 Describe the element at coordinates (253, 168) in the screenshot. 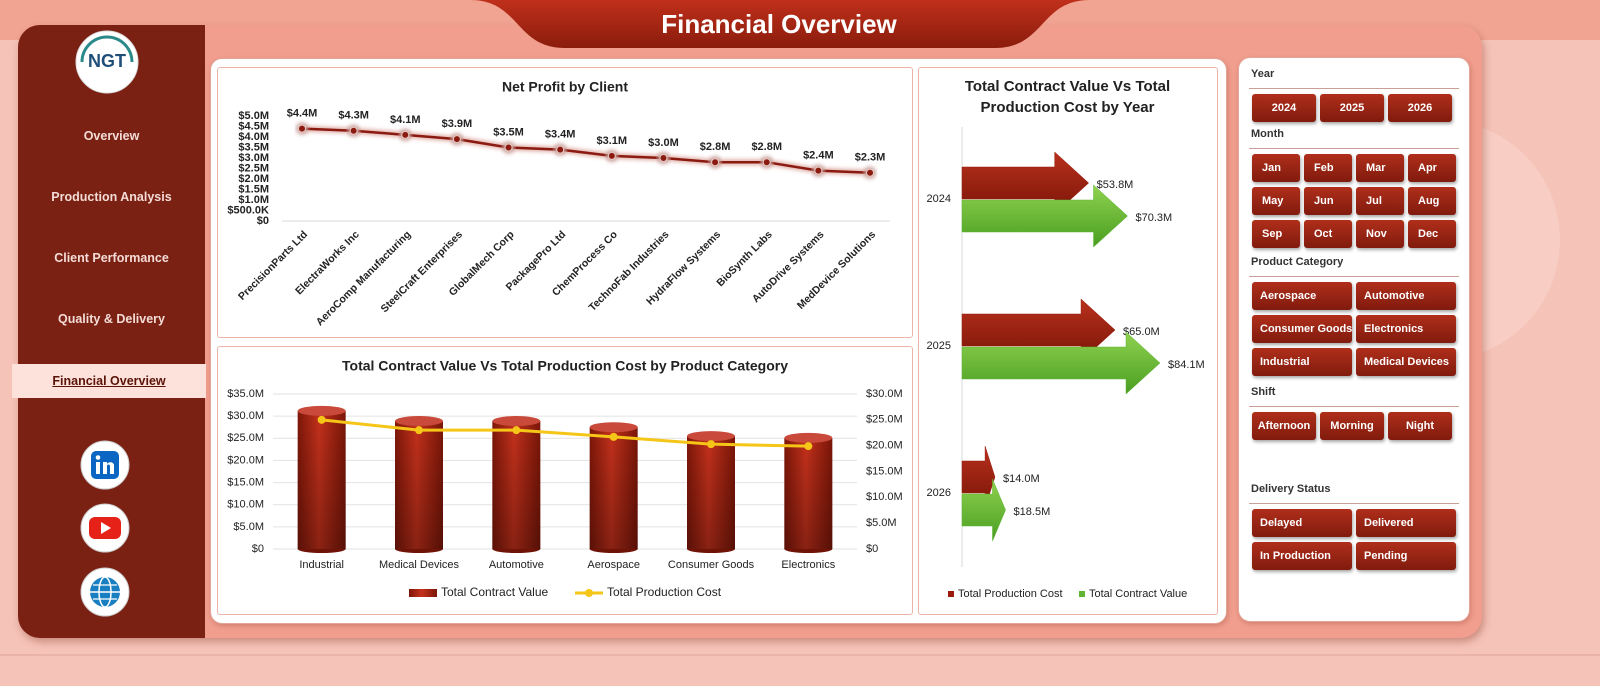

I see `y-tick-label: $2.5M` at that location.